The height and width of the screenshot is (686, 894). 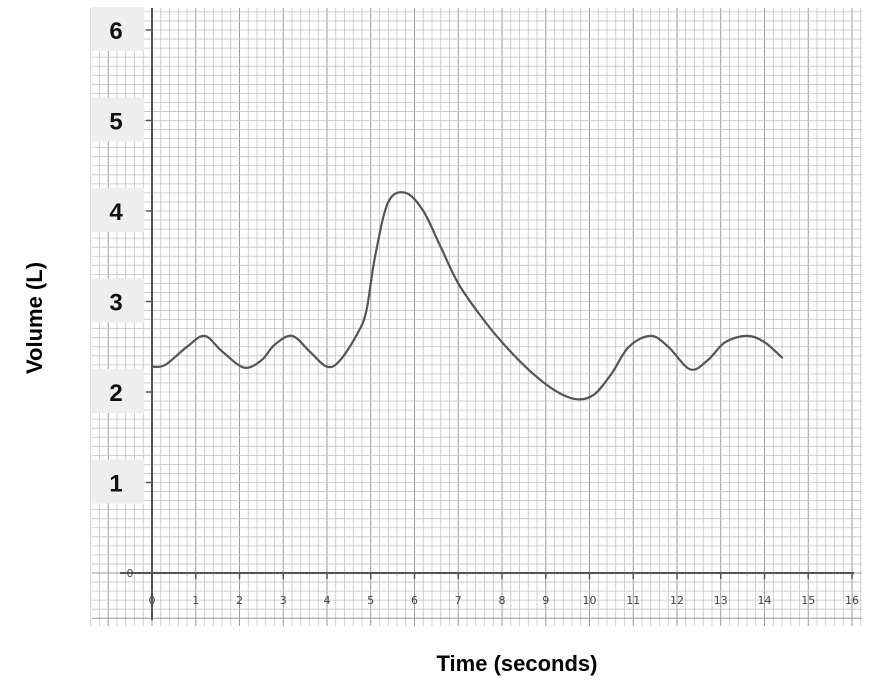 I want to click on x-tick-label: 8, so click(x=502, y=600).